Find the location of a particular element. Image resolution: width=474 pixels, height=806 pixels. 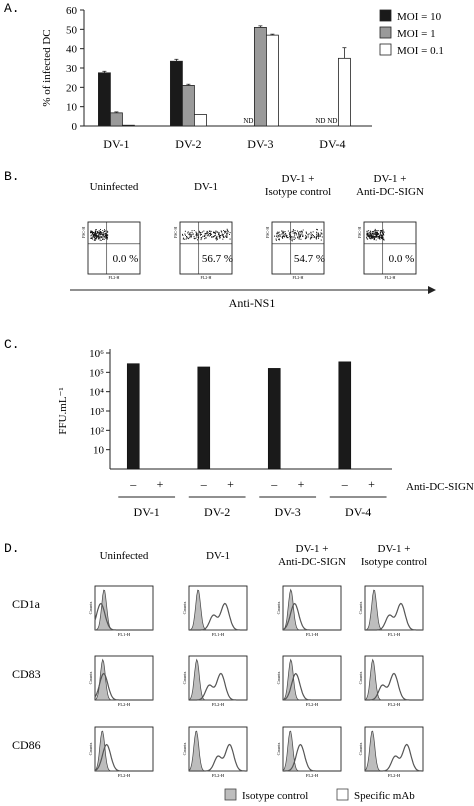

b-column-header: DV-1 + is located at coordinates (390, 179).